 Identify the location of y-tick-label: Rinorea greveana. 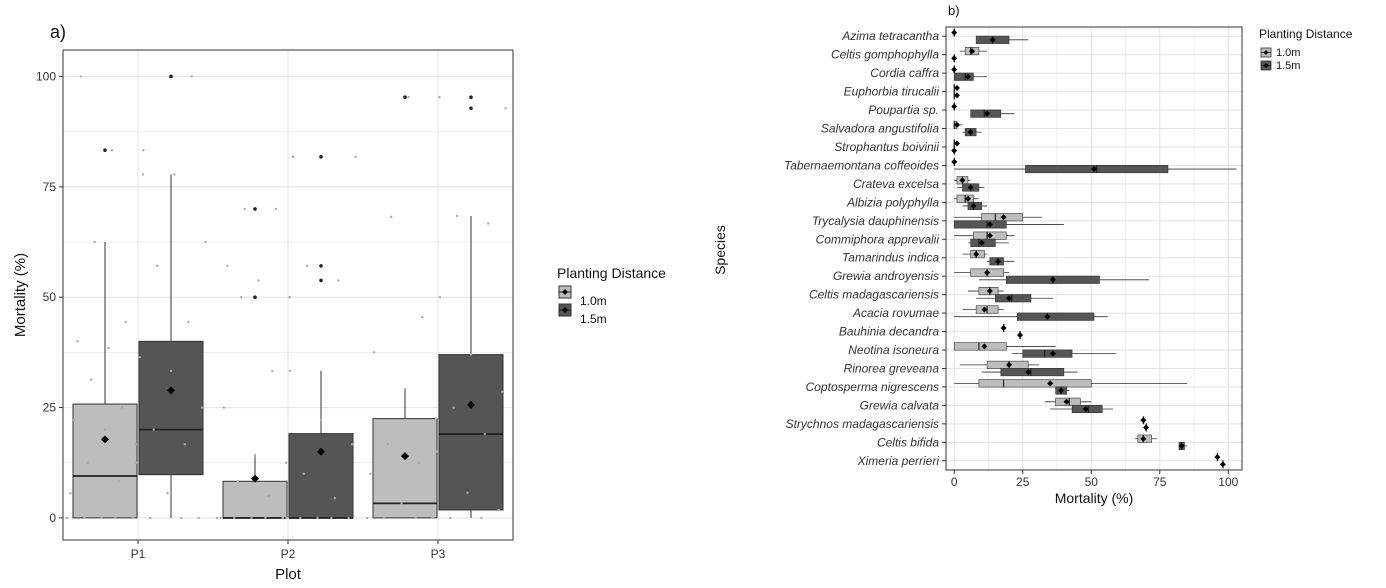
(892, 368).